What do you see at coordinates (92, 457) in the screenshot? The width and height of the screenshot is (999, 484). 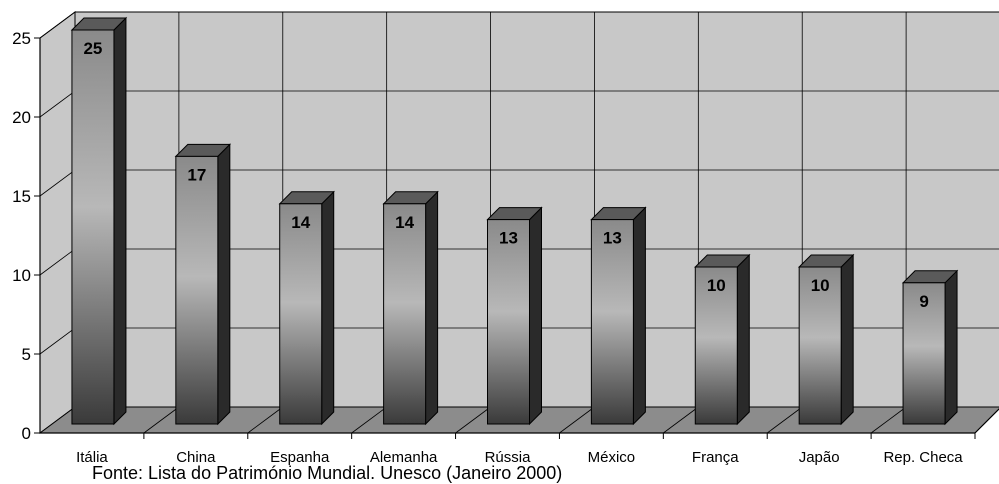 I see `category-label: Itália` at bounding box center [92, 457].